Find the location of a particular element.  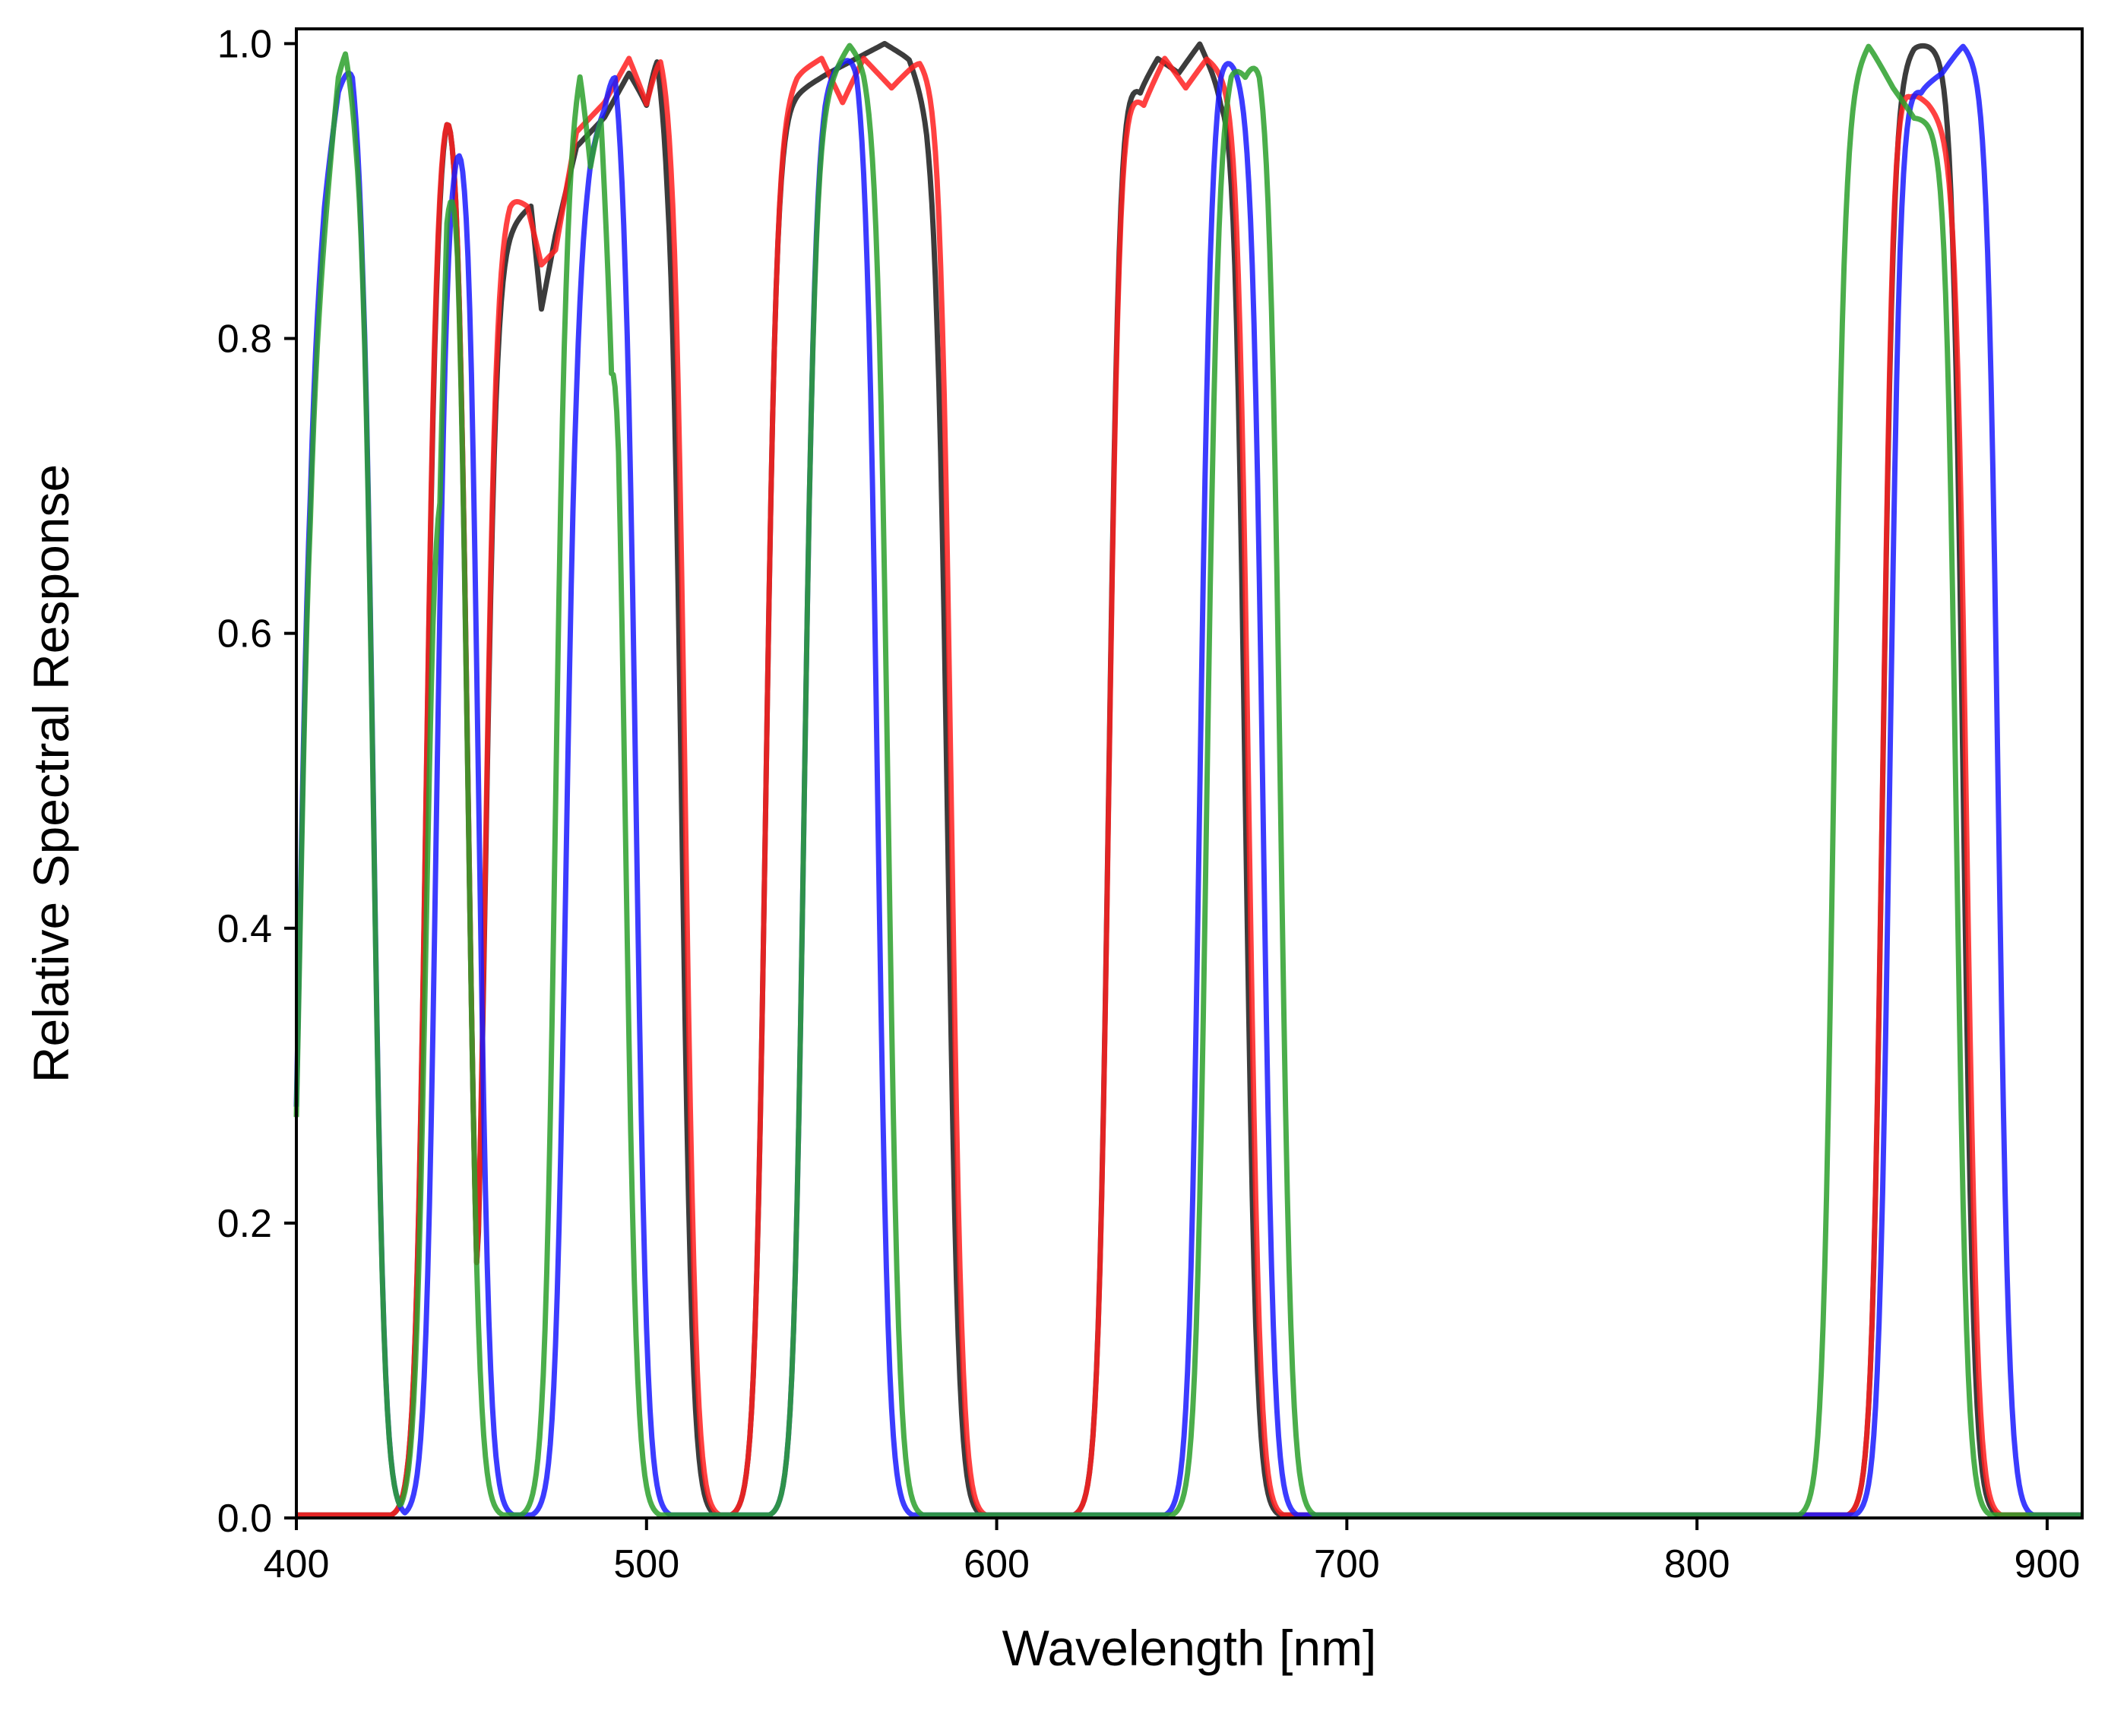

x-tick-label: 900 is located at coordinates (2048, 1564).